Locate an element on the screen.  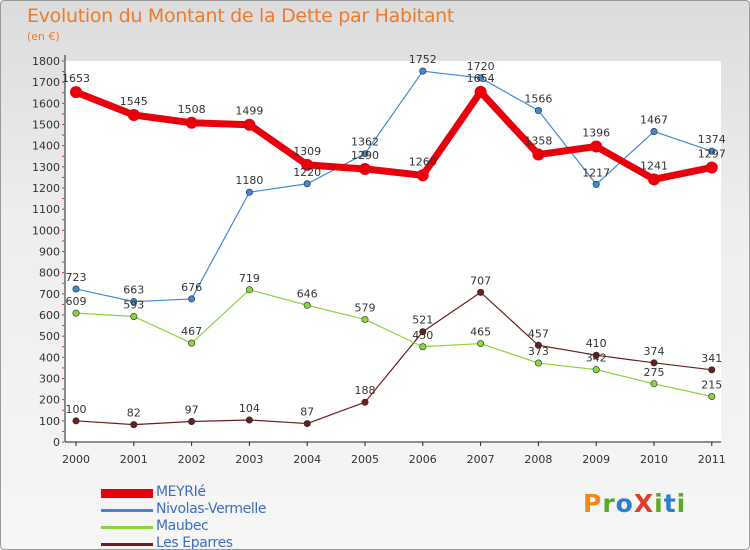
brand-letter: P is located at coordinates (593, 503).